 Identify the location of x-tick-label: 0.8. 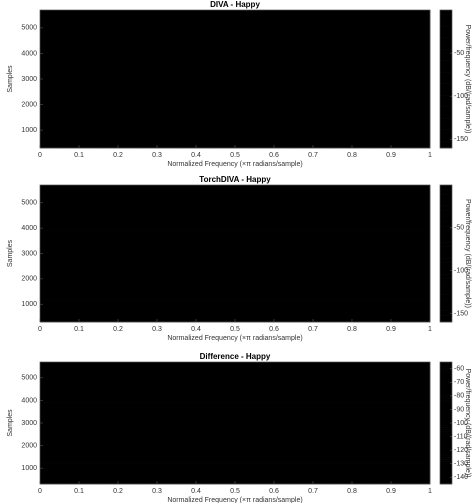
(352, 491).